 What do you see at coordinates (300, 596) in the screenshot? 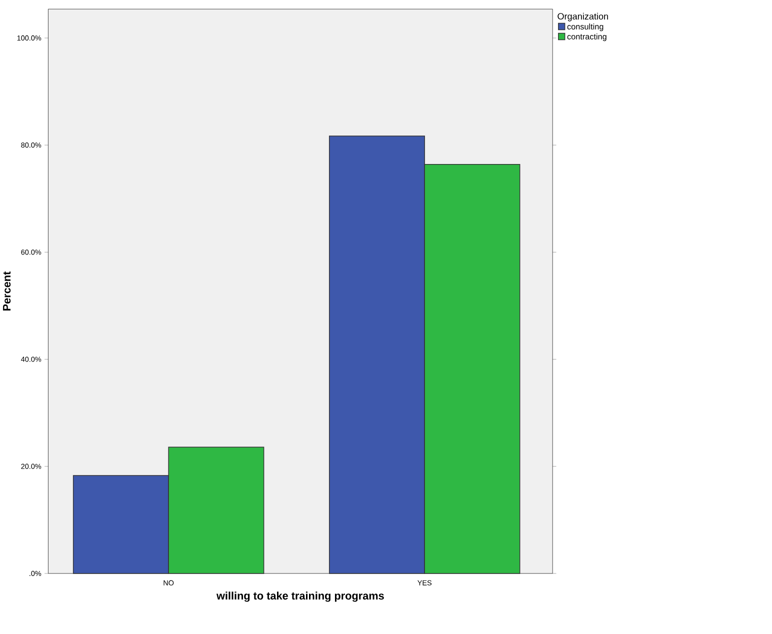
I see `x-axis-title: willing to take training programs` at bounding box center [300, 596].